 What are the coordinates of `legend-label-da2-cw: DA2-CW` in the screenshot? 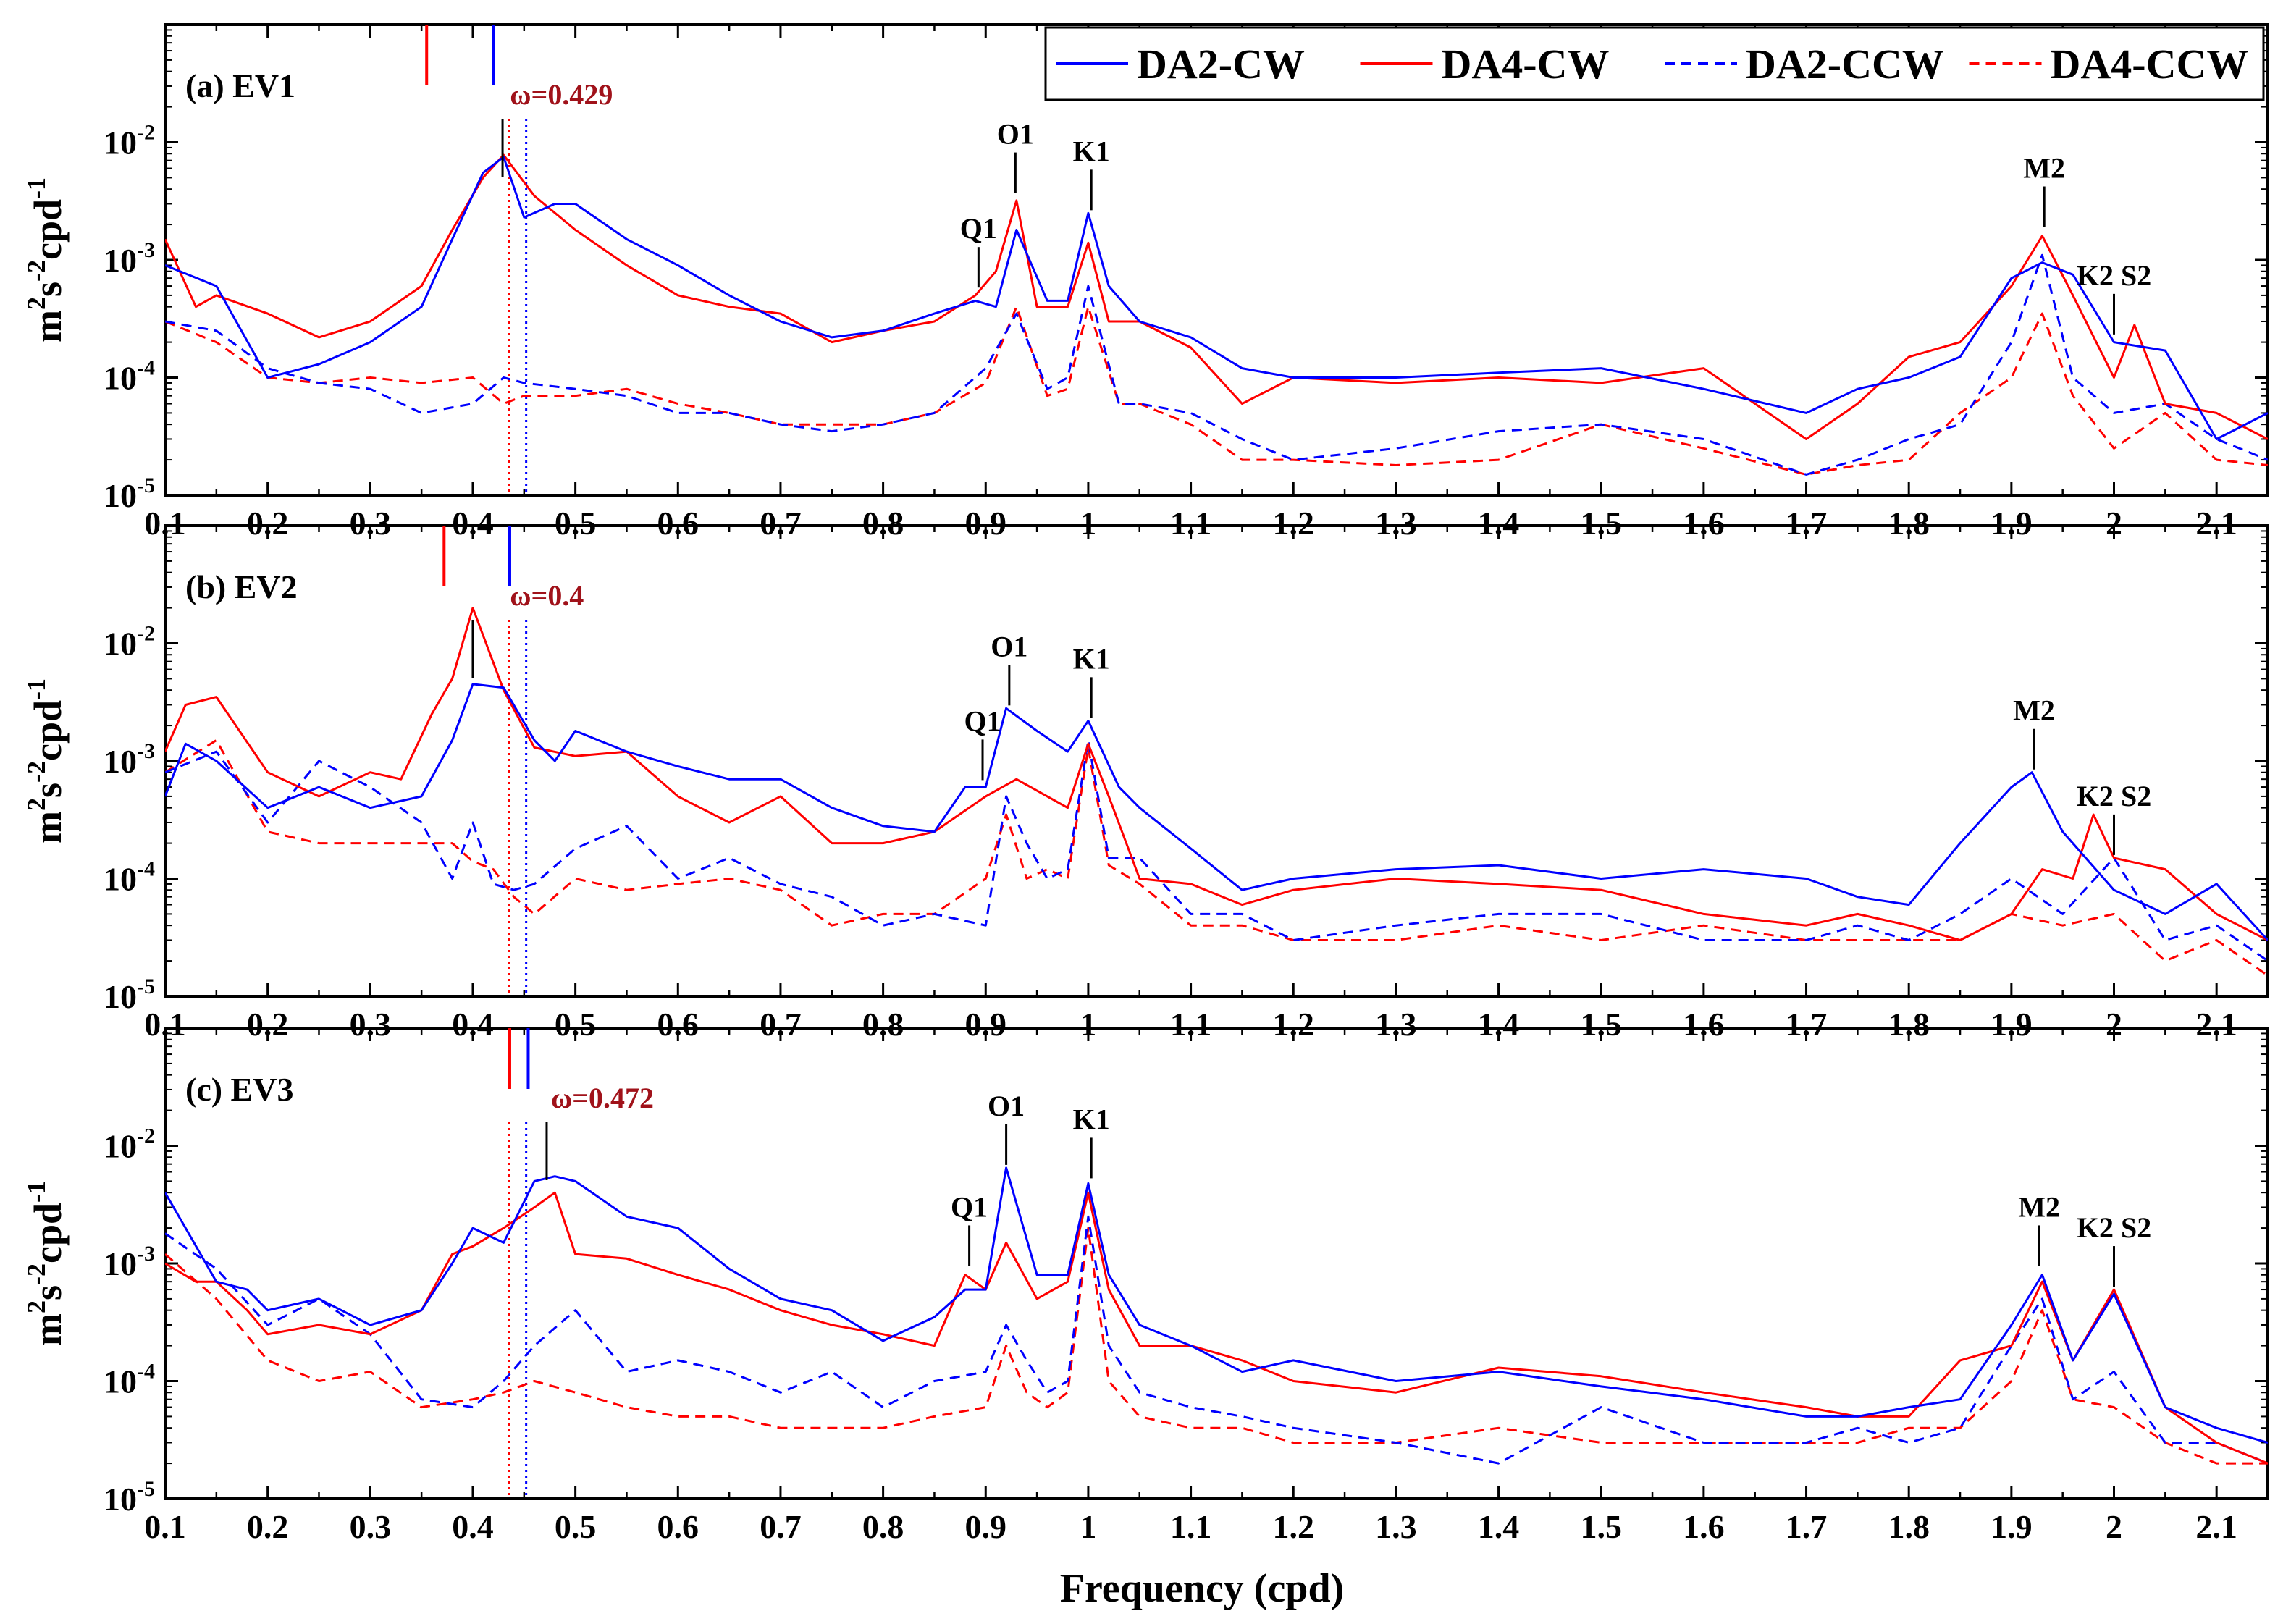 It's located at (1221, 64).